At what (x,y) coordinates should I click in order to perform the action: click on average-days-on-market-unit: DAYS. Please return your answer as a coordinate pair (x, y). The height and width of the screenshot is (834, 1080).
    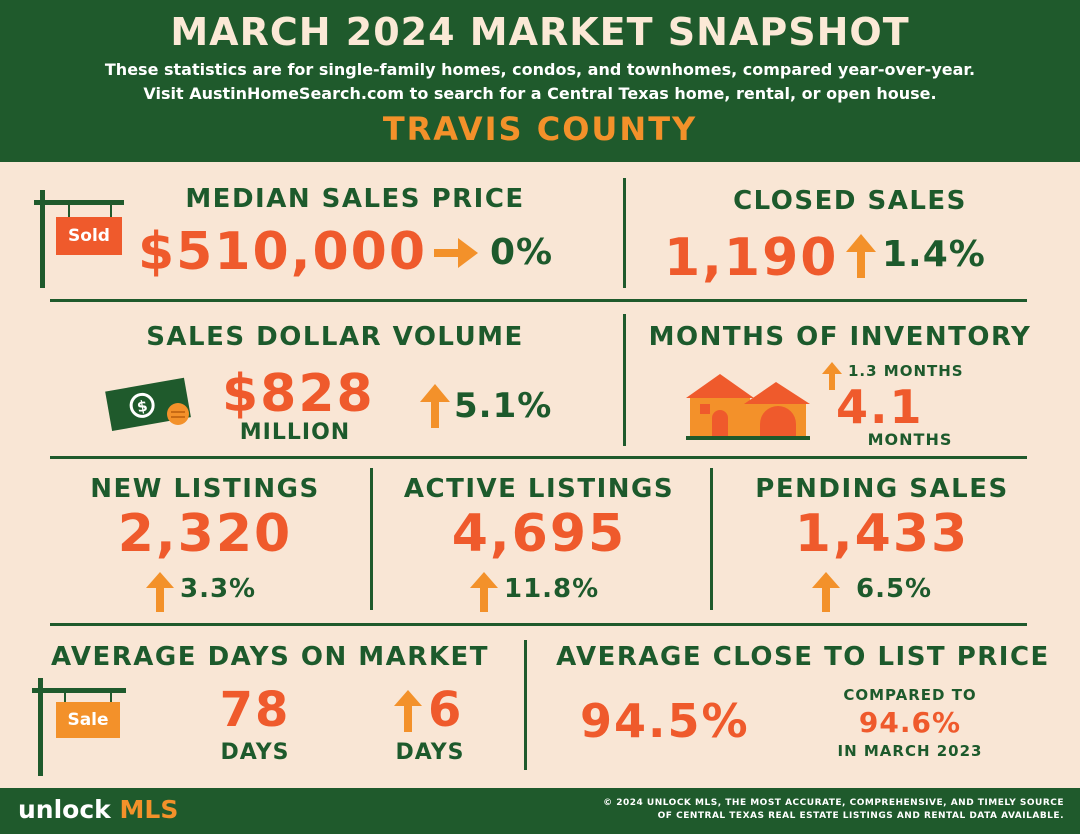
    Looking at the image, I should click on (255, 752).